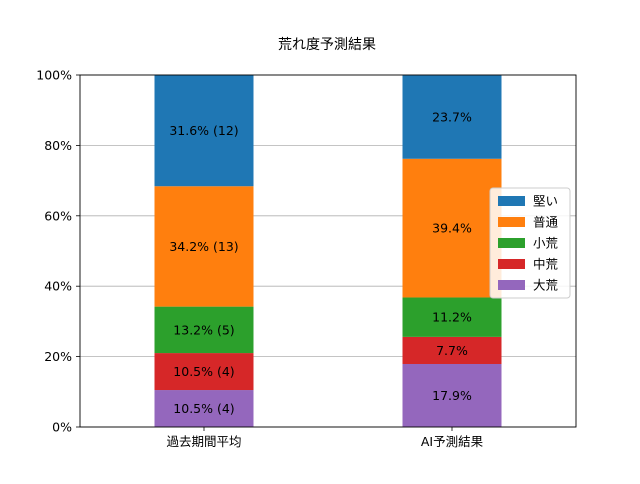 The width and height of the screenshot is (640, 484). Describe the element at coordinates (452, 441) in the screenshot. I see `x-tick-label: AI予測結果` at that location.